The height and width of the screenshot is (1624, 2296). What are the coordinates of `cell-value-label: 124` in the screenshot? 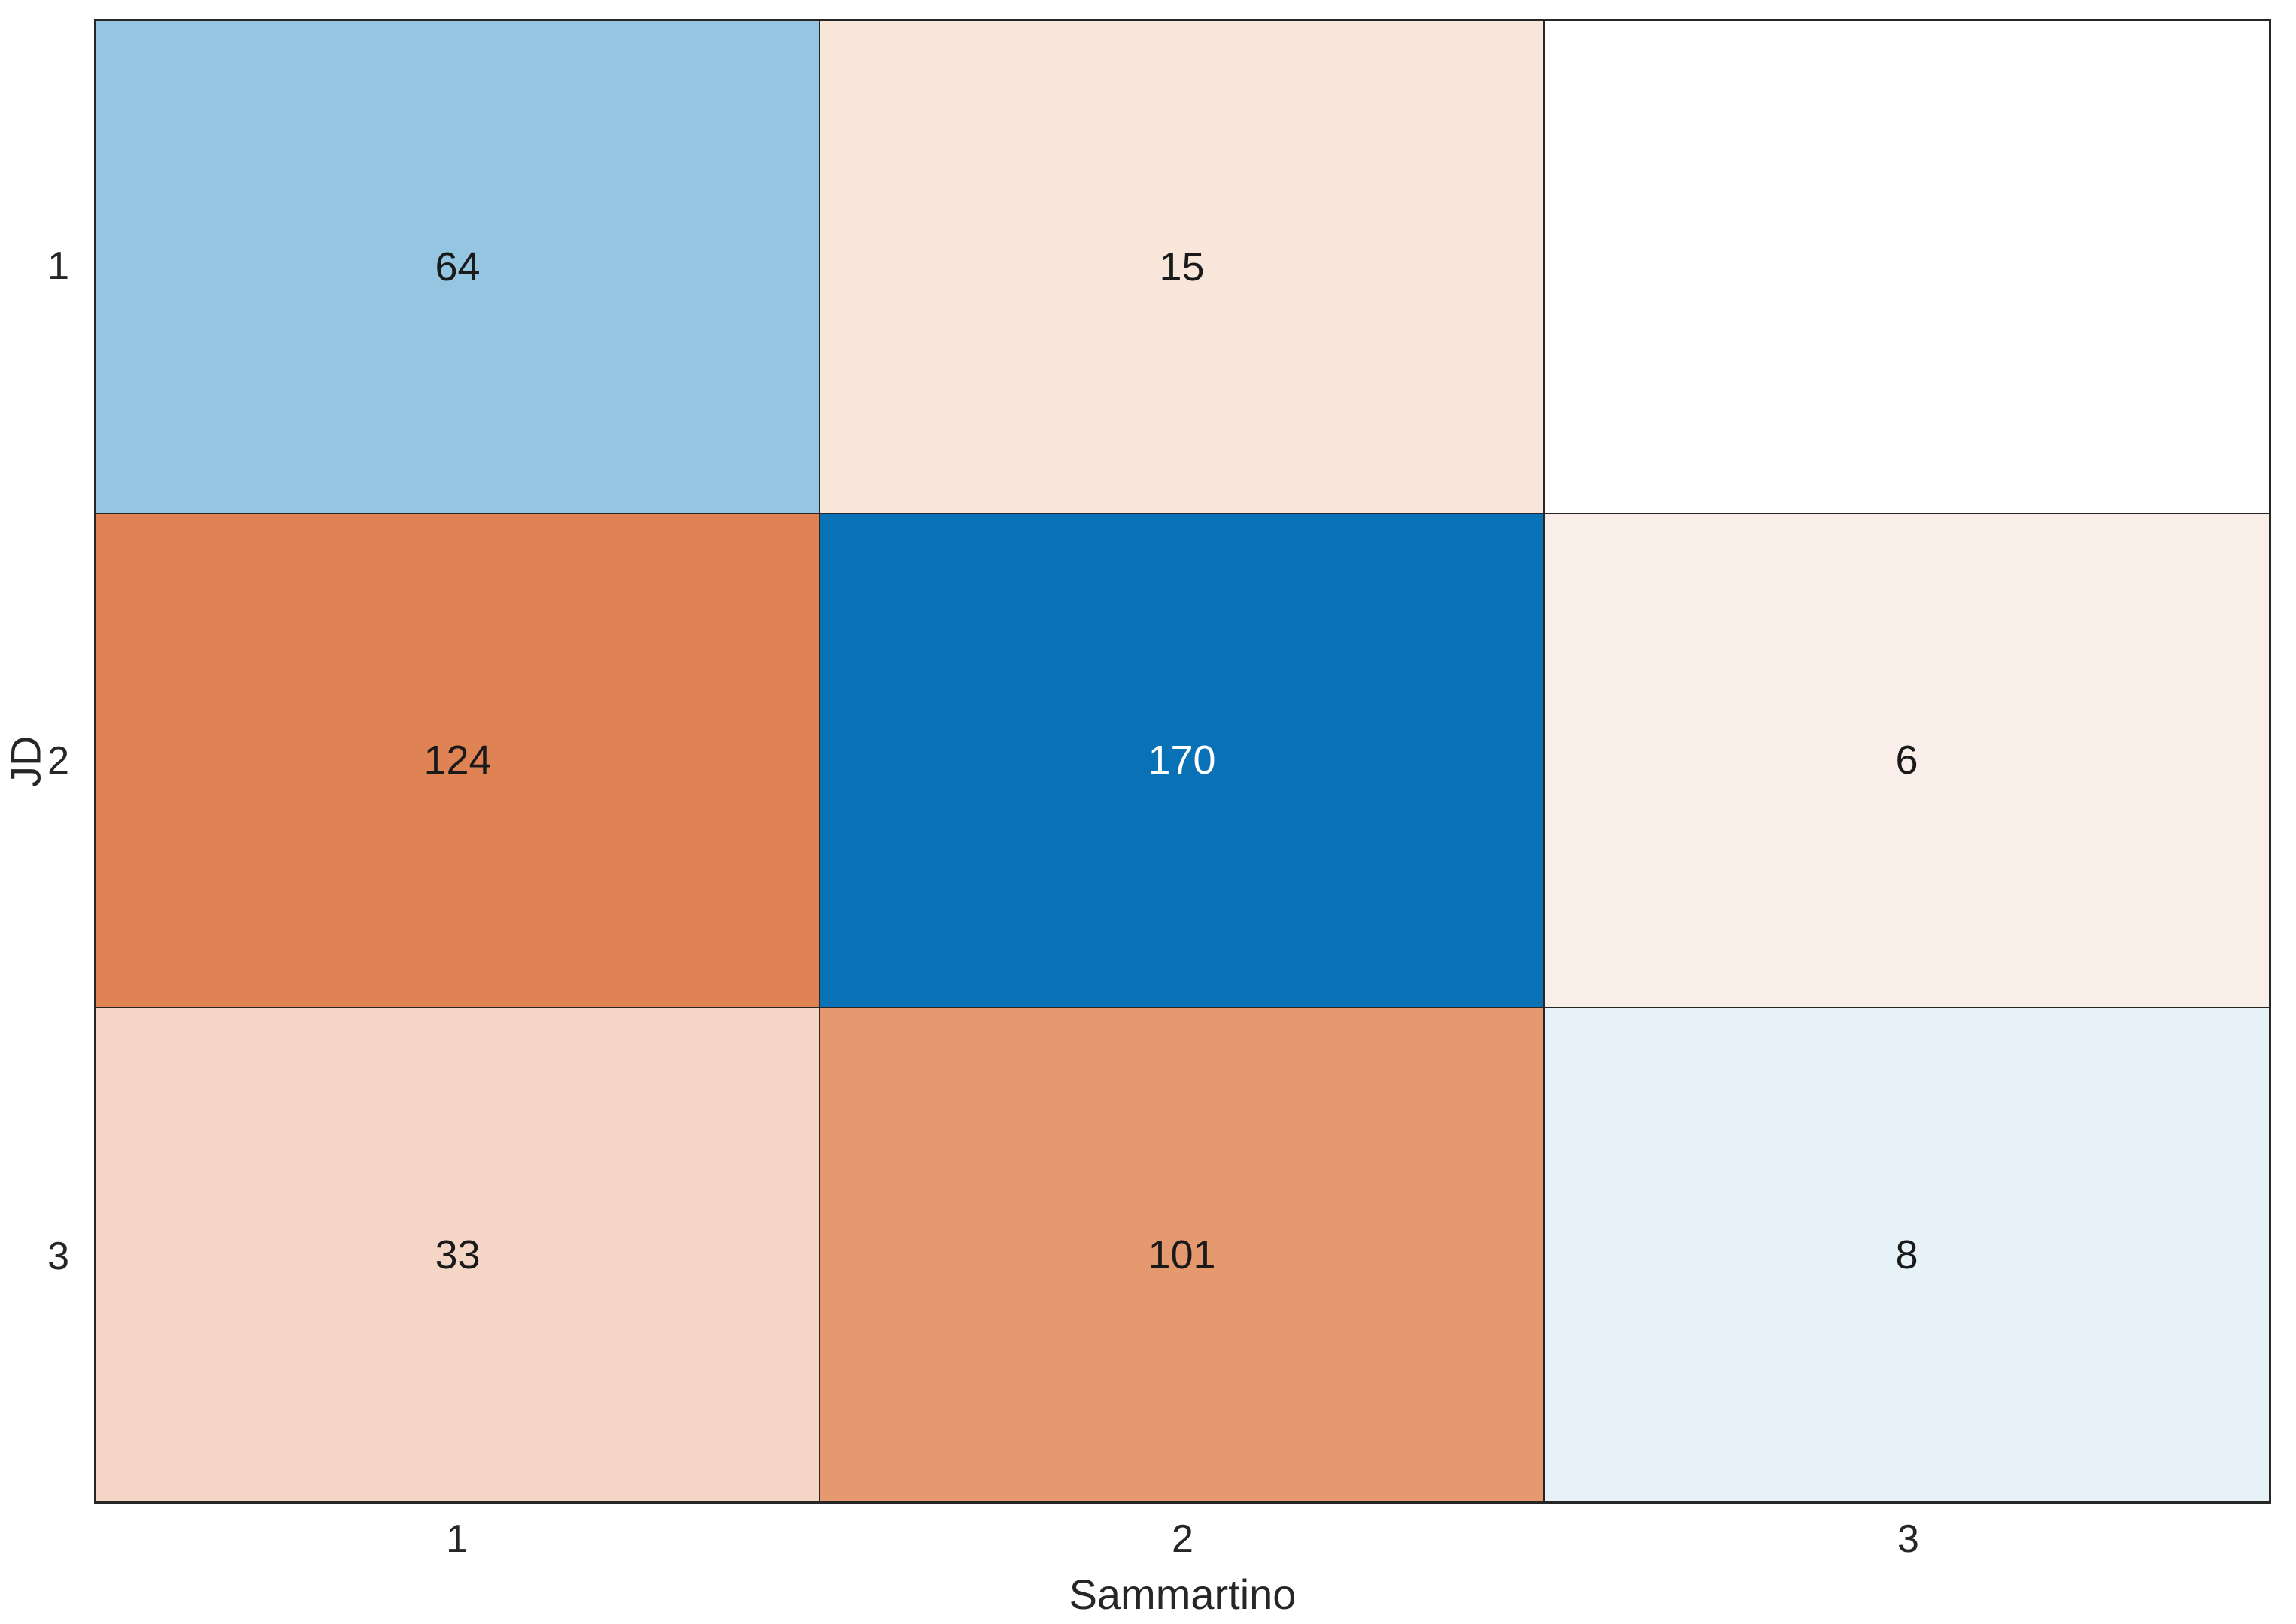 It's located at (457, 760).